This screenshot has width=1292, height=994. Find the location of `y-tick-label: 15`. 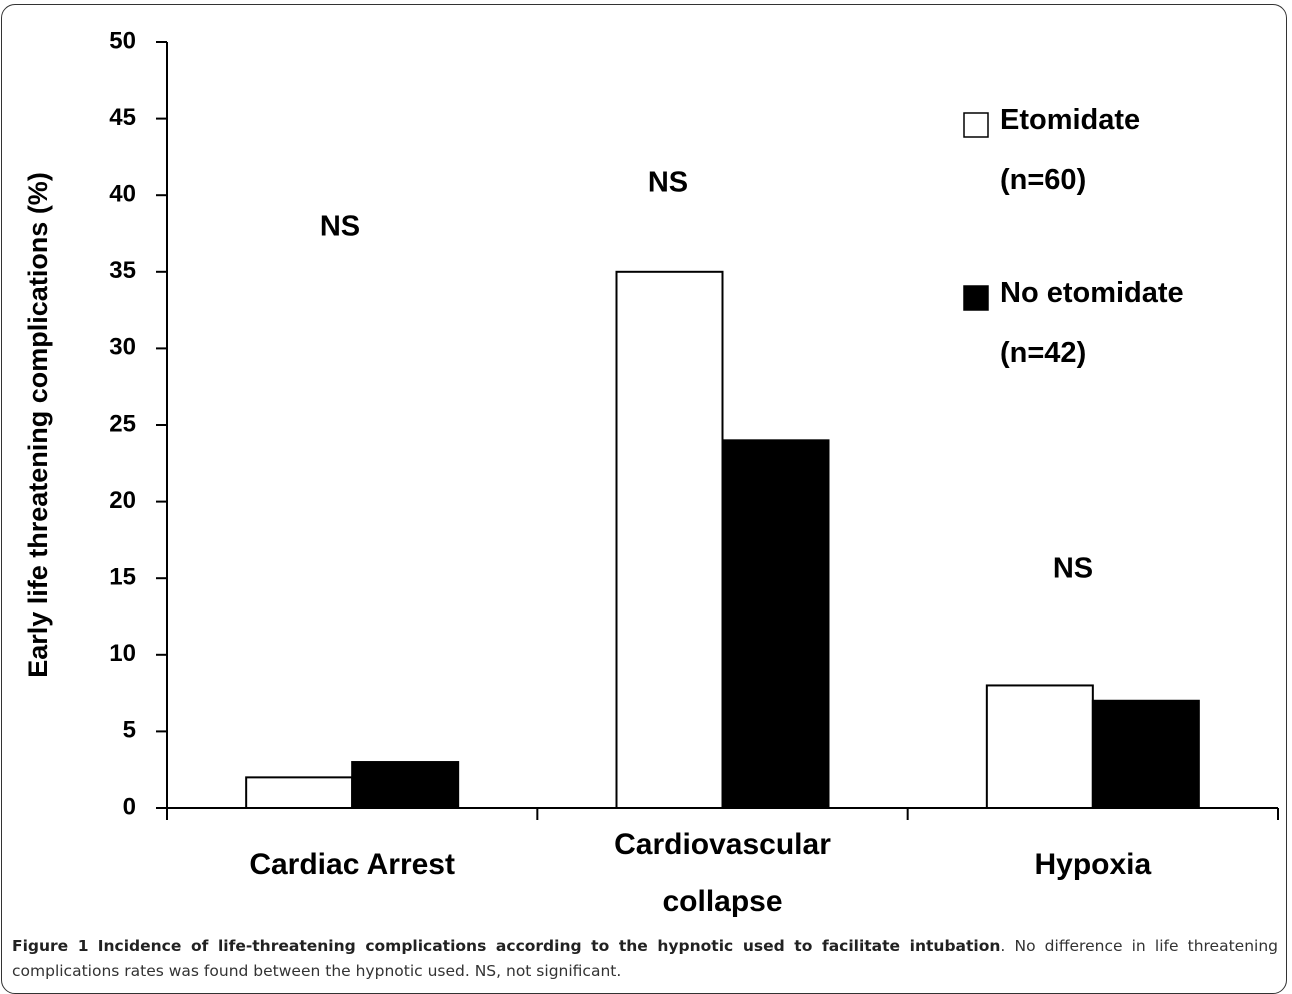

y-tick-label: 15 is located at coordinates (122, 577).